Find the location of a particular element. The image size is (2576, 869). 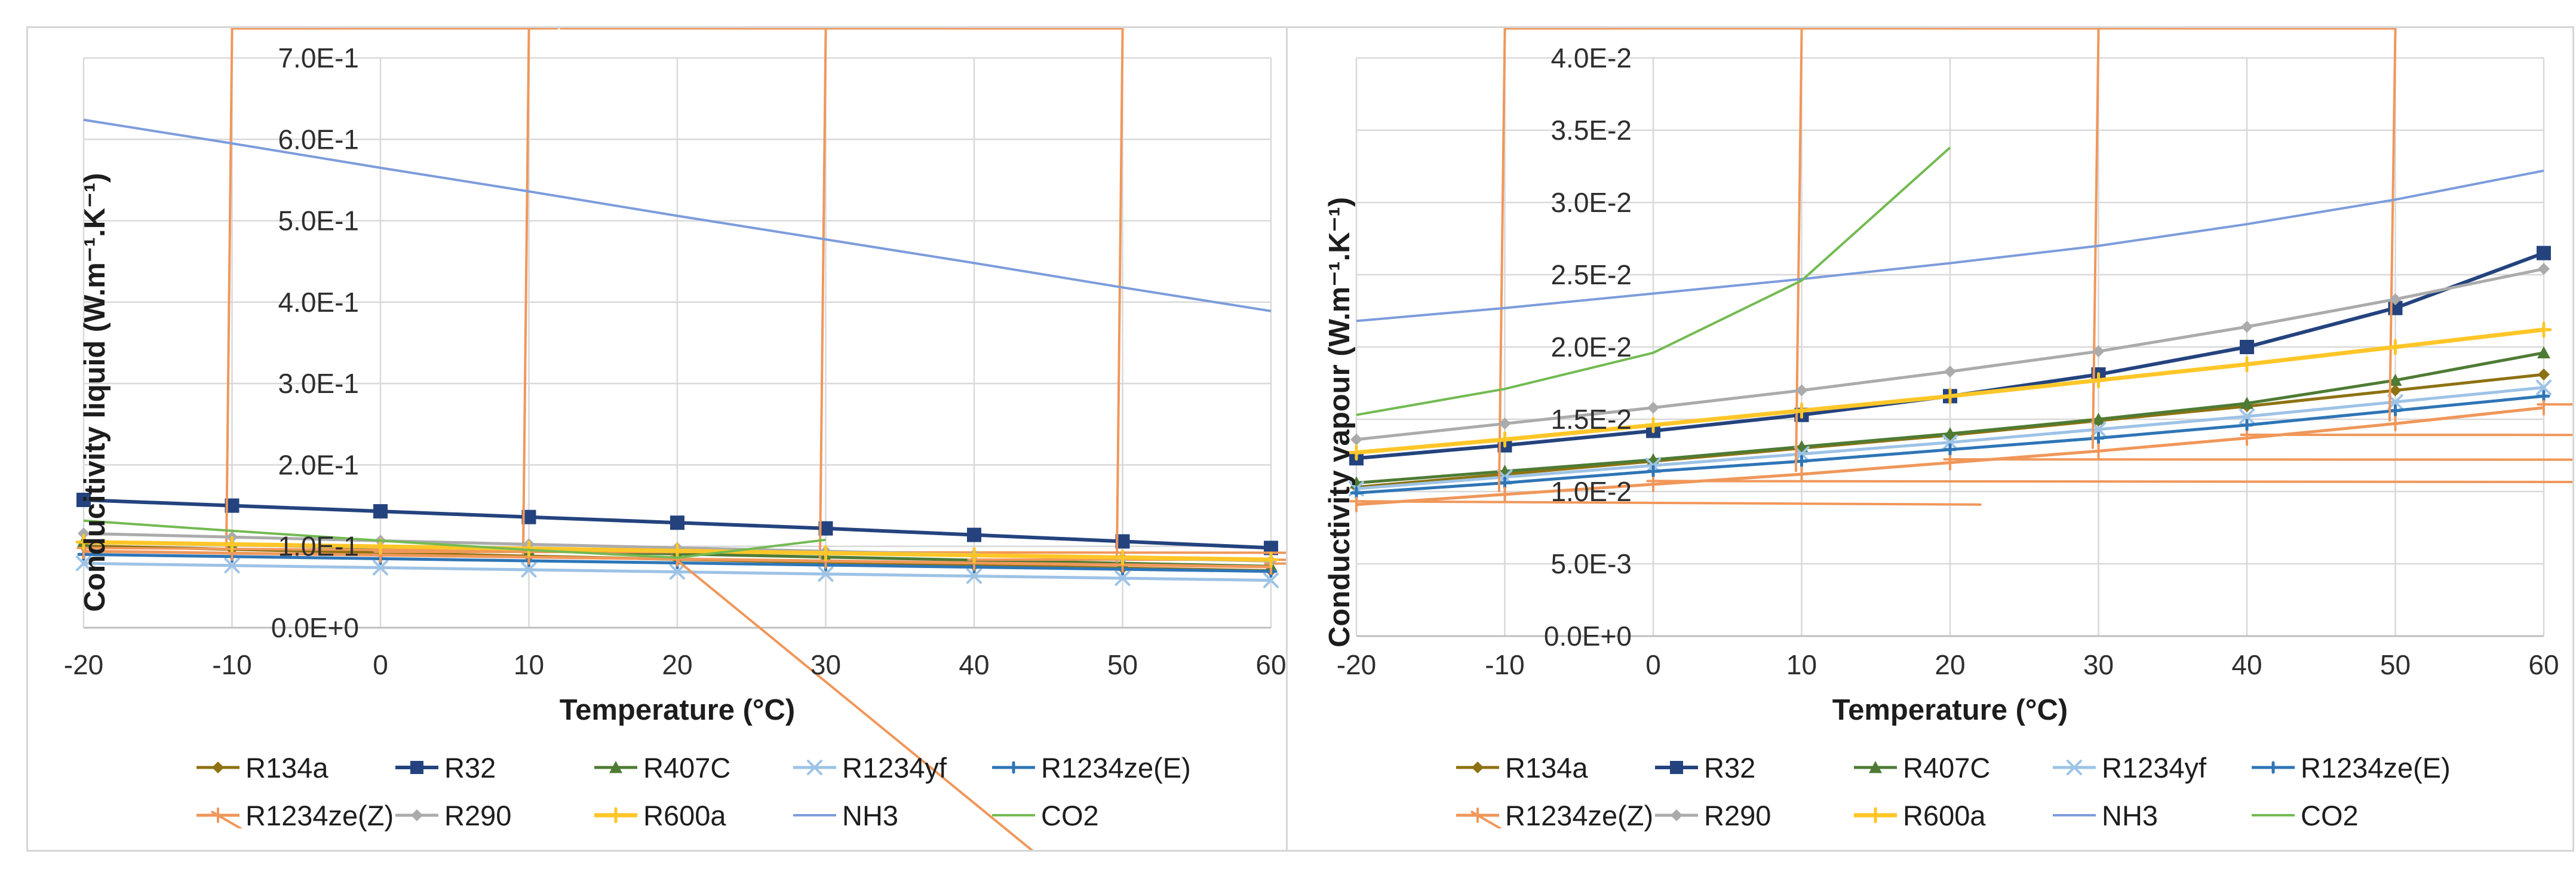

y-tick-label: 0.0E+0 is located at coordinates (1588, 636).